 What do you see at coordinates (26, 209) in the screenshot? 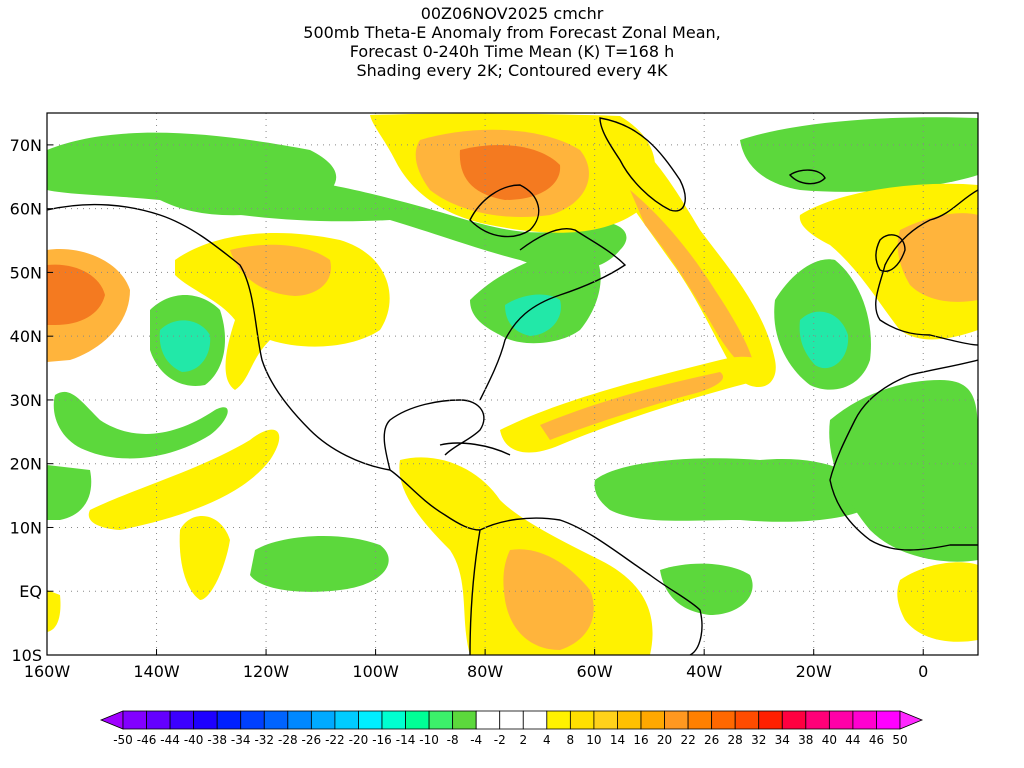
I see `lat-tick-label: 60N` at bounding box center [26, 209].